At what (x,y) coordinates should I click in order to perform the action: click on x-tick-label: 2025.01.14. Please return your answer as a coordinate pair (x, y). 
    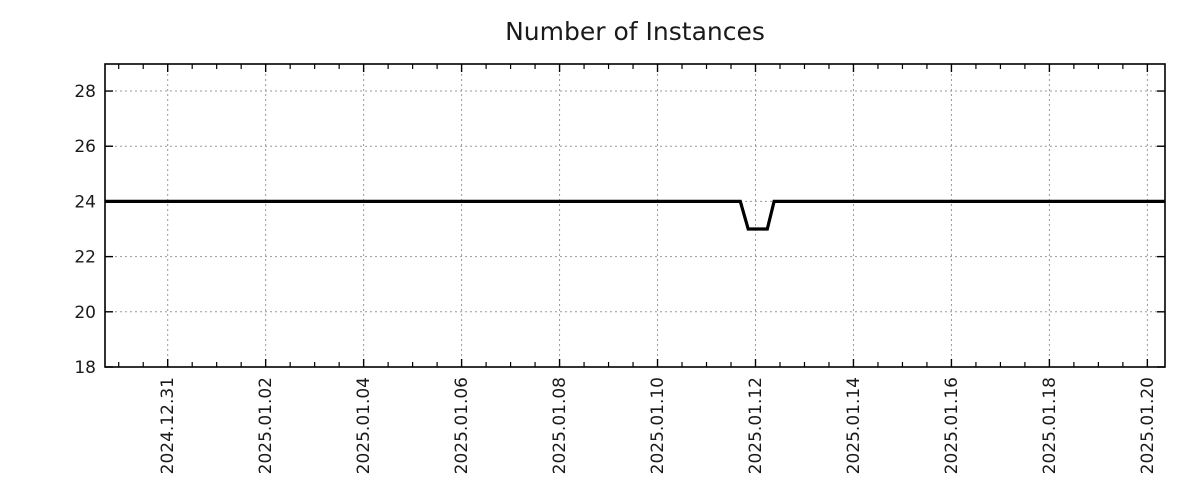
    Looking at the image, I should click on (854, 425).